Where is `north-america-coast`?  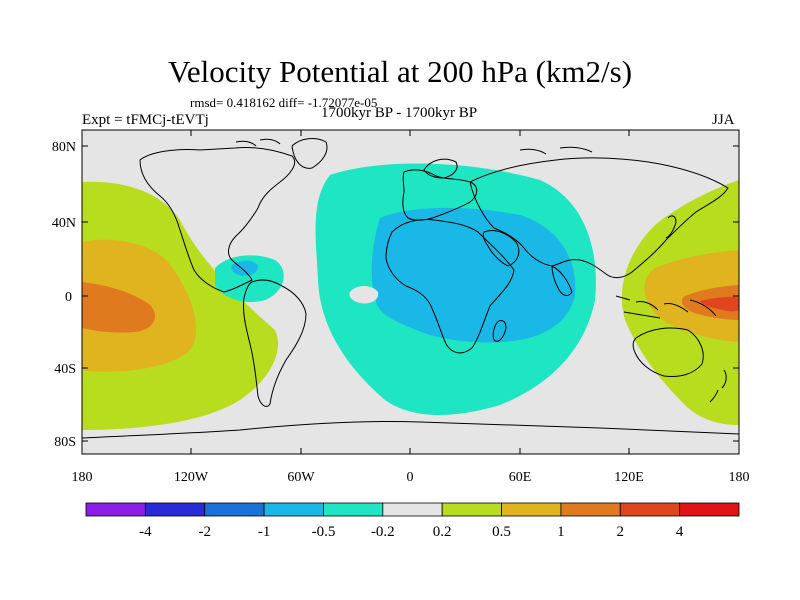 north-america-coast is located at coordinates (217, 220).